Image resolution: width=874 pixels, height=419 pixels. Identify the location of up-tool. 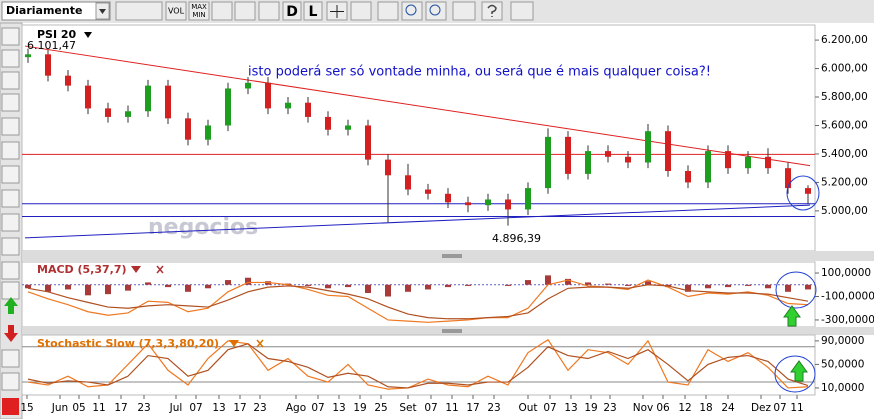
(11, 305).